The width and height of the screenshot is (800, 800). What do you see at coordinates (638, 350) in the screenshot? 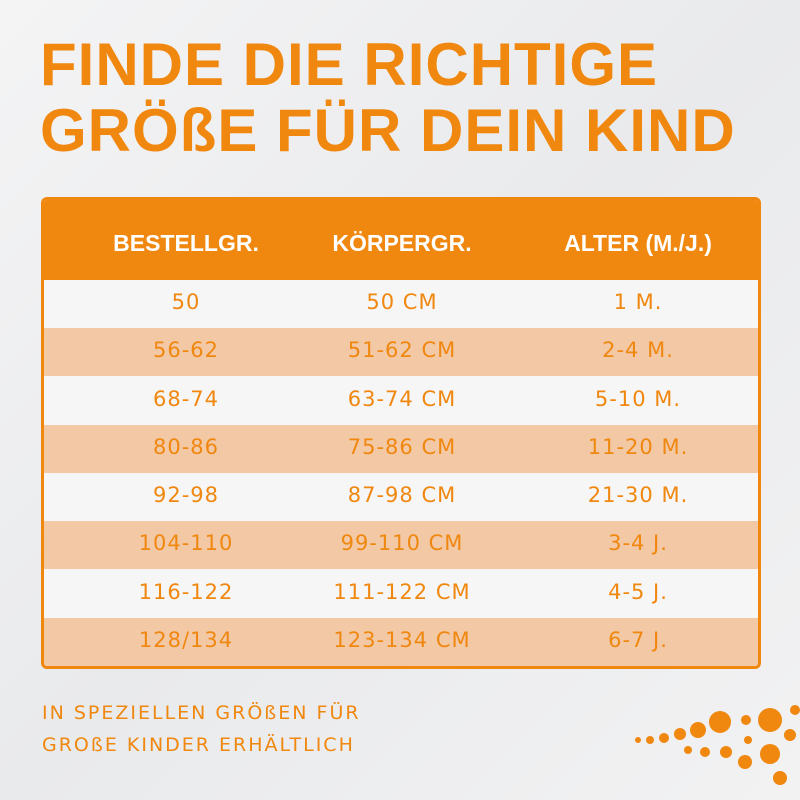
I see `table-cell: 2-4 M.` at bounding box center [638, 350].